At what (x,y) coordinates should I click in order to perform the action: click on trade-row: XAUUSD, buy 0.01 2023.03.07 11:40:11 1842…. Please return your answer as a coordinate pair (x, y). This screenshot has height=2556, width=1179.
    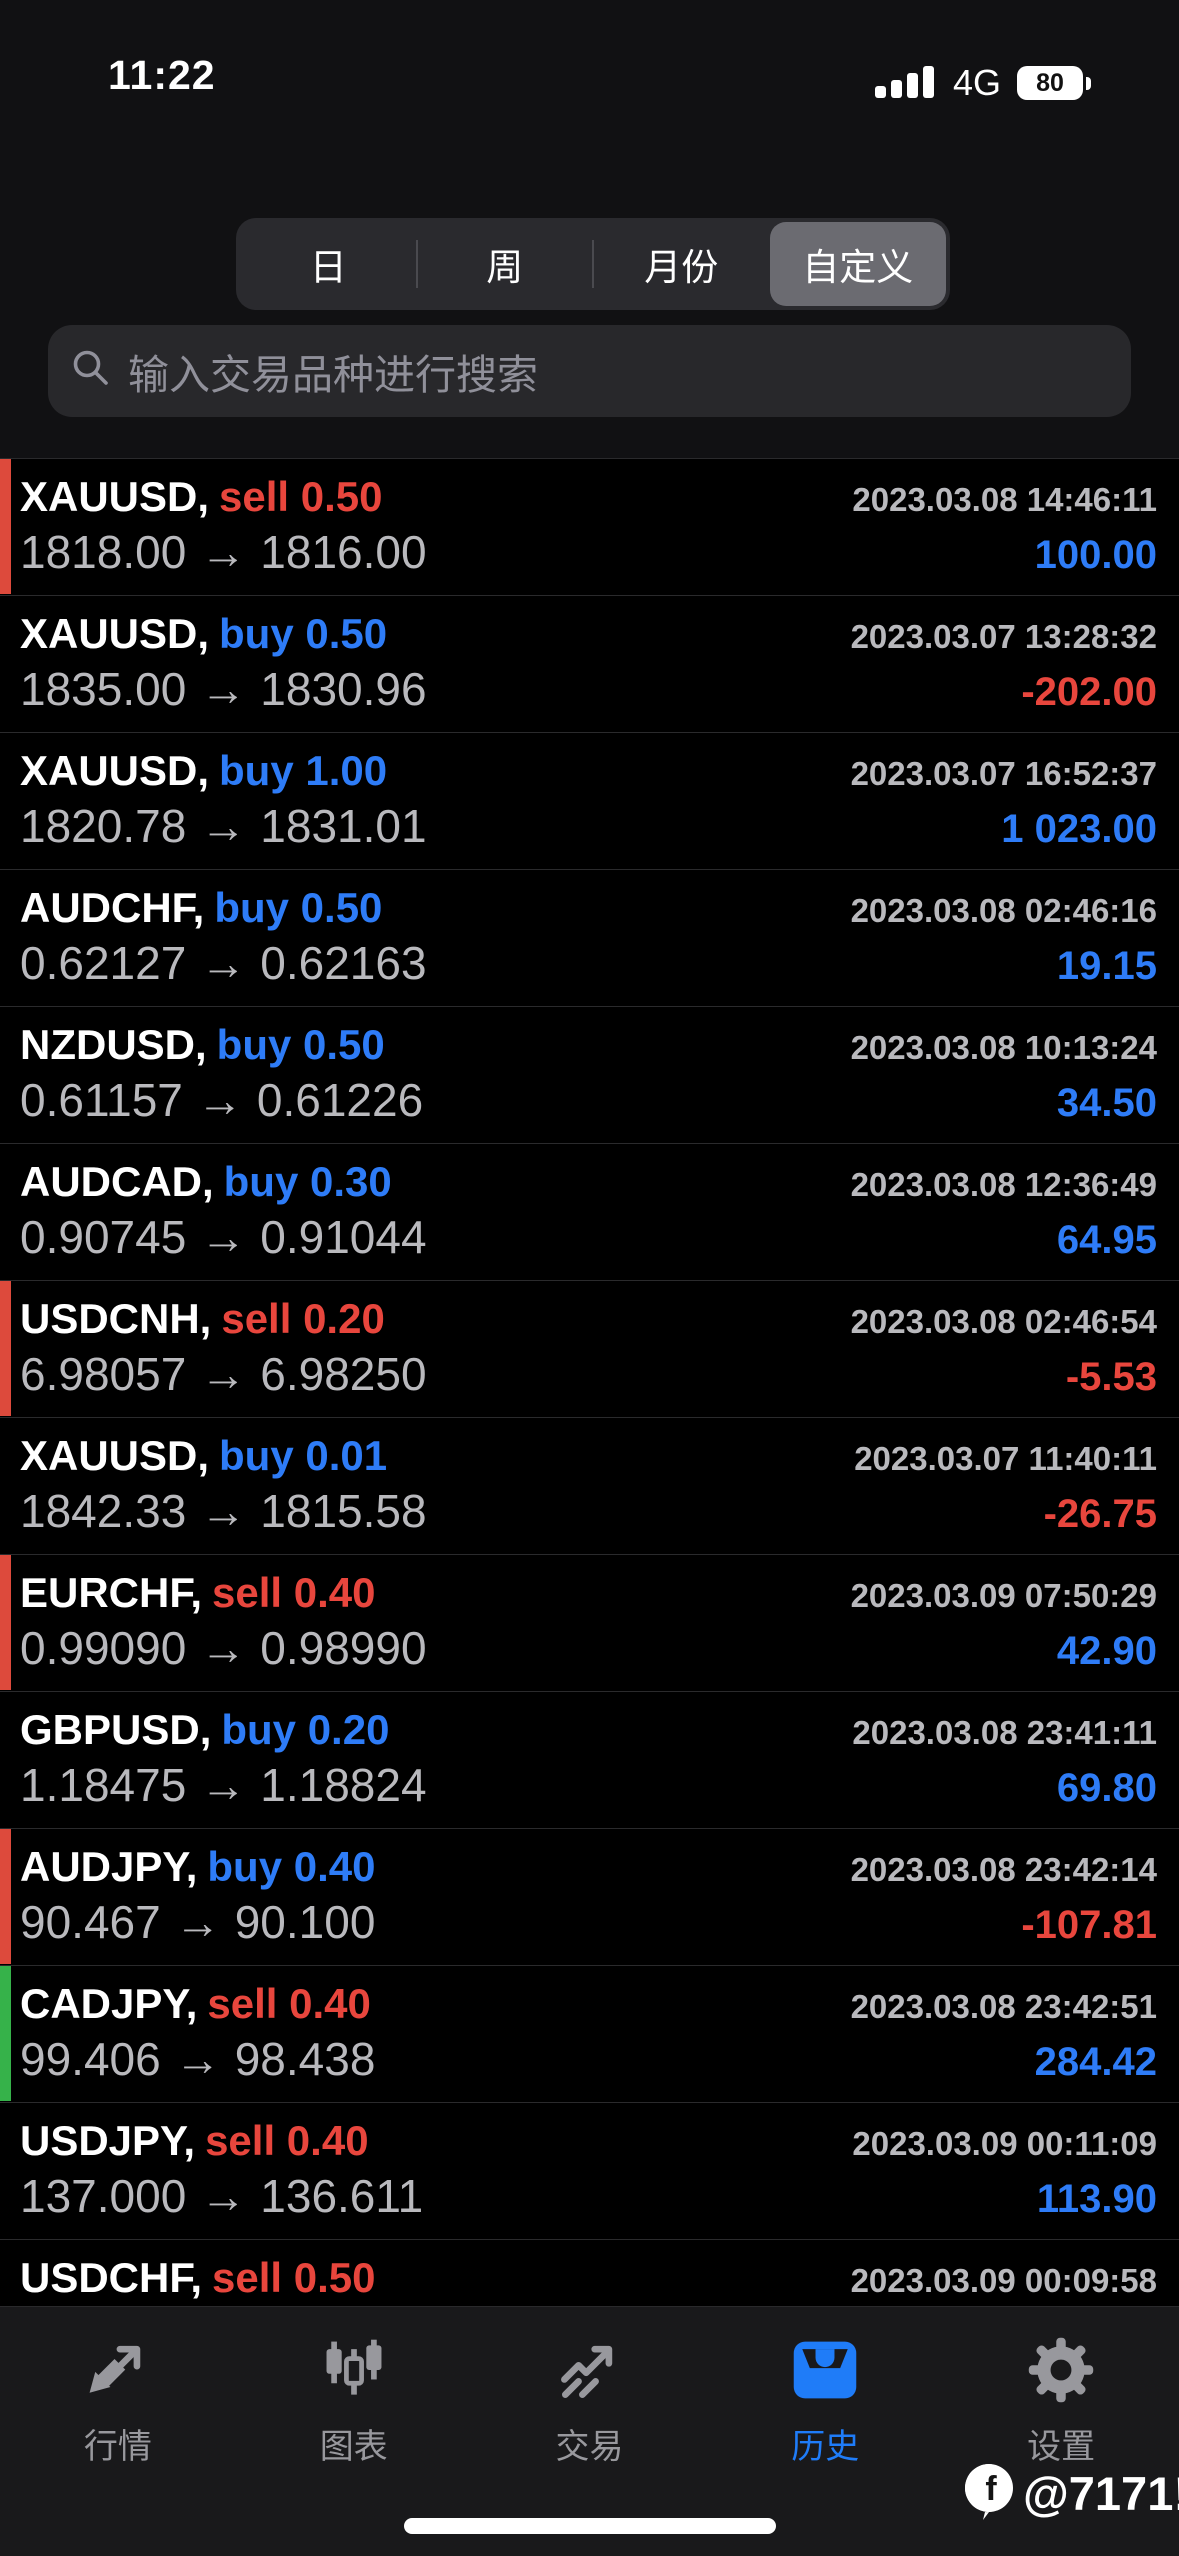
    Looking at the image, I should click on (589, 1486).